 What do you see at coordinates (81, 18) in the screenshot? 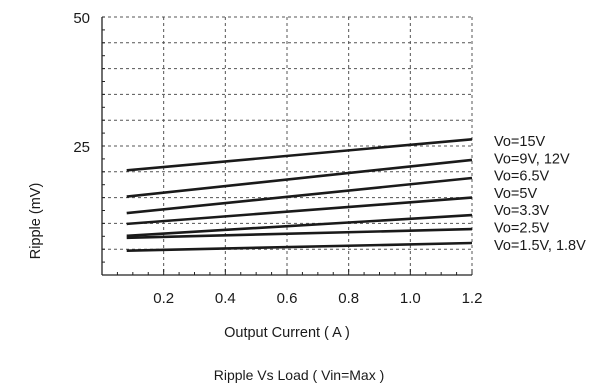
I see `y-tick-label: 50` at bounding box center [81, 18].